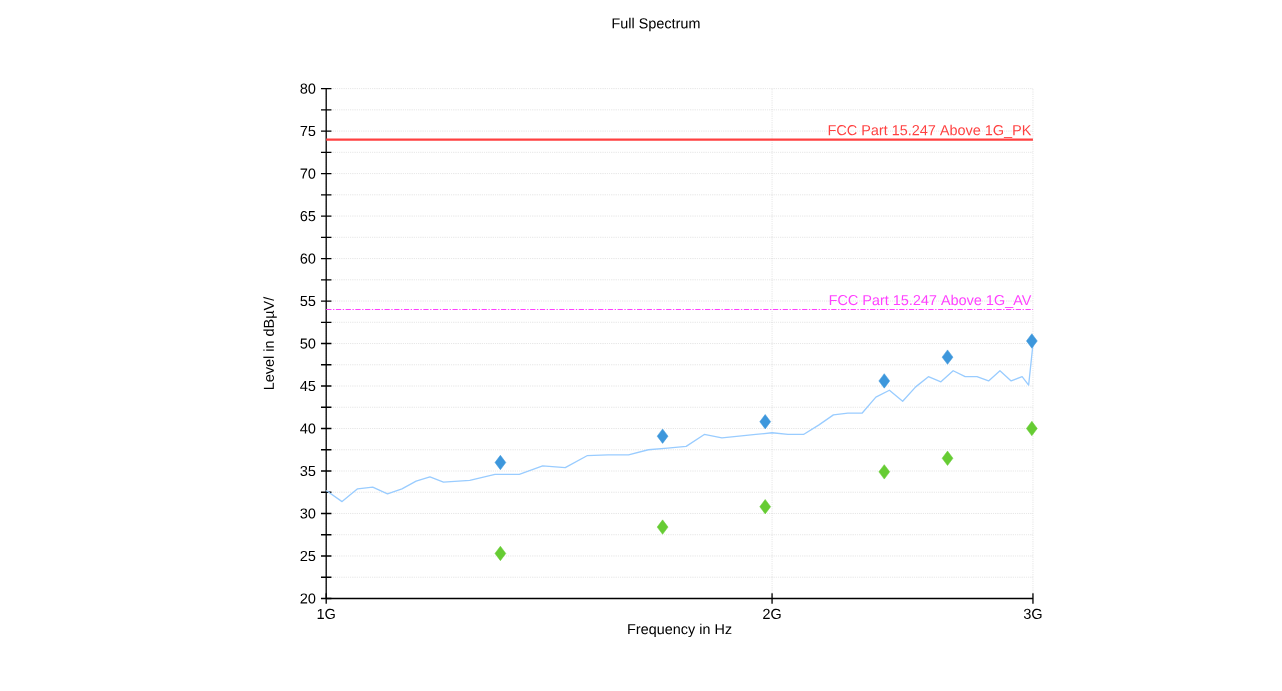 The image size is (1282, 691). I want to click on x-axis-title: Frequency in Hz, so click(680, 630).